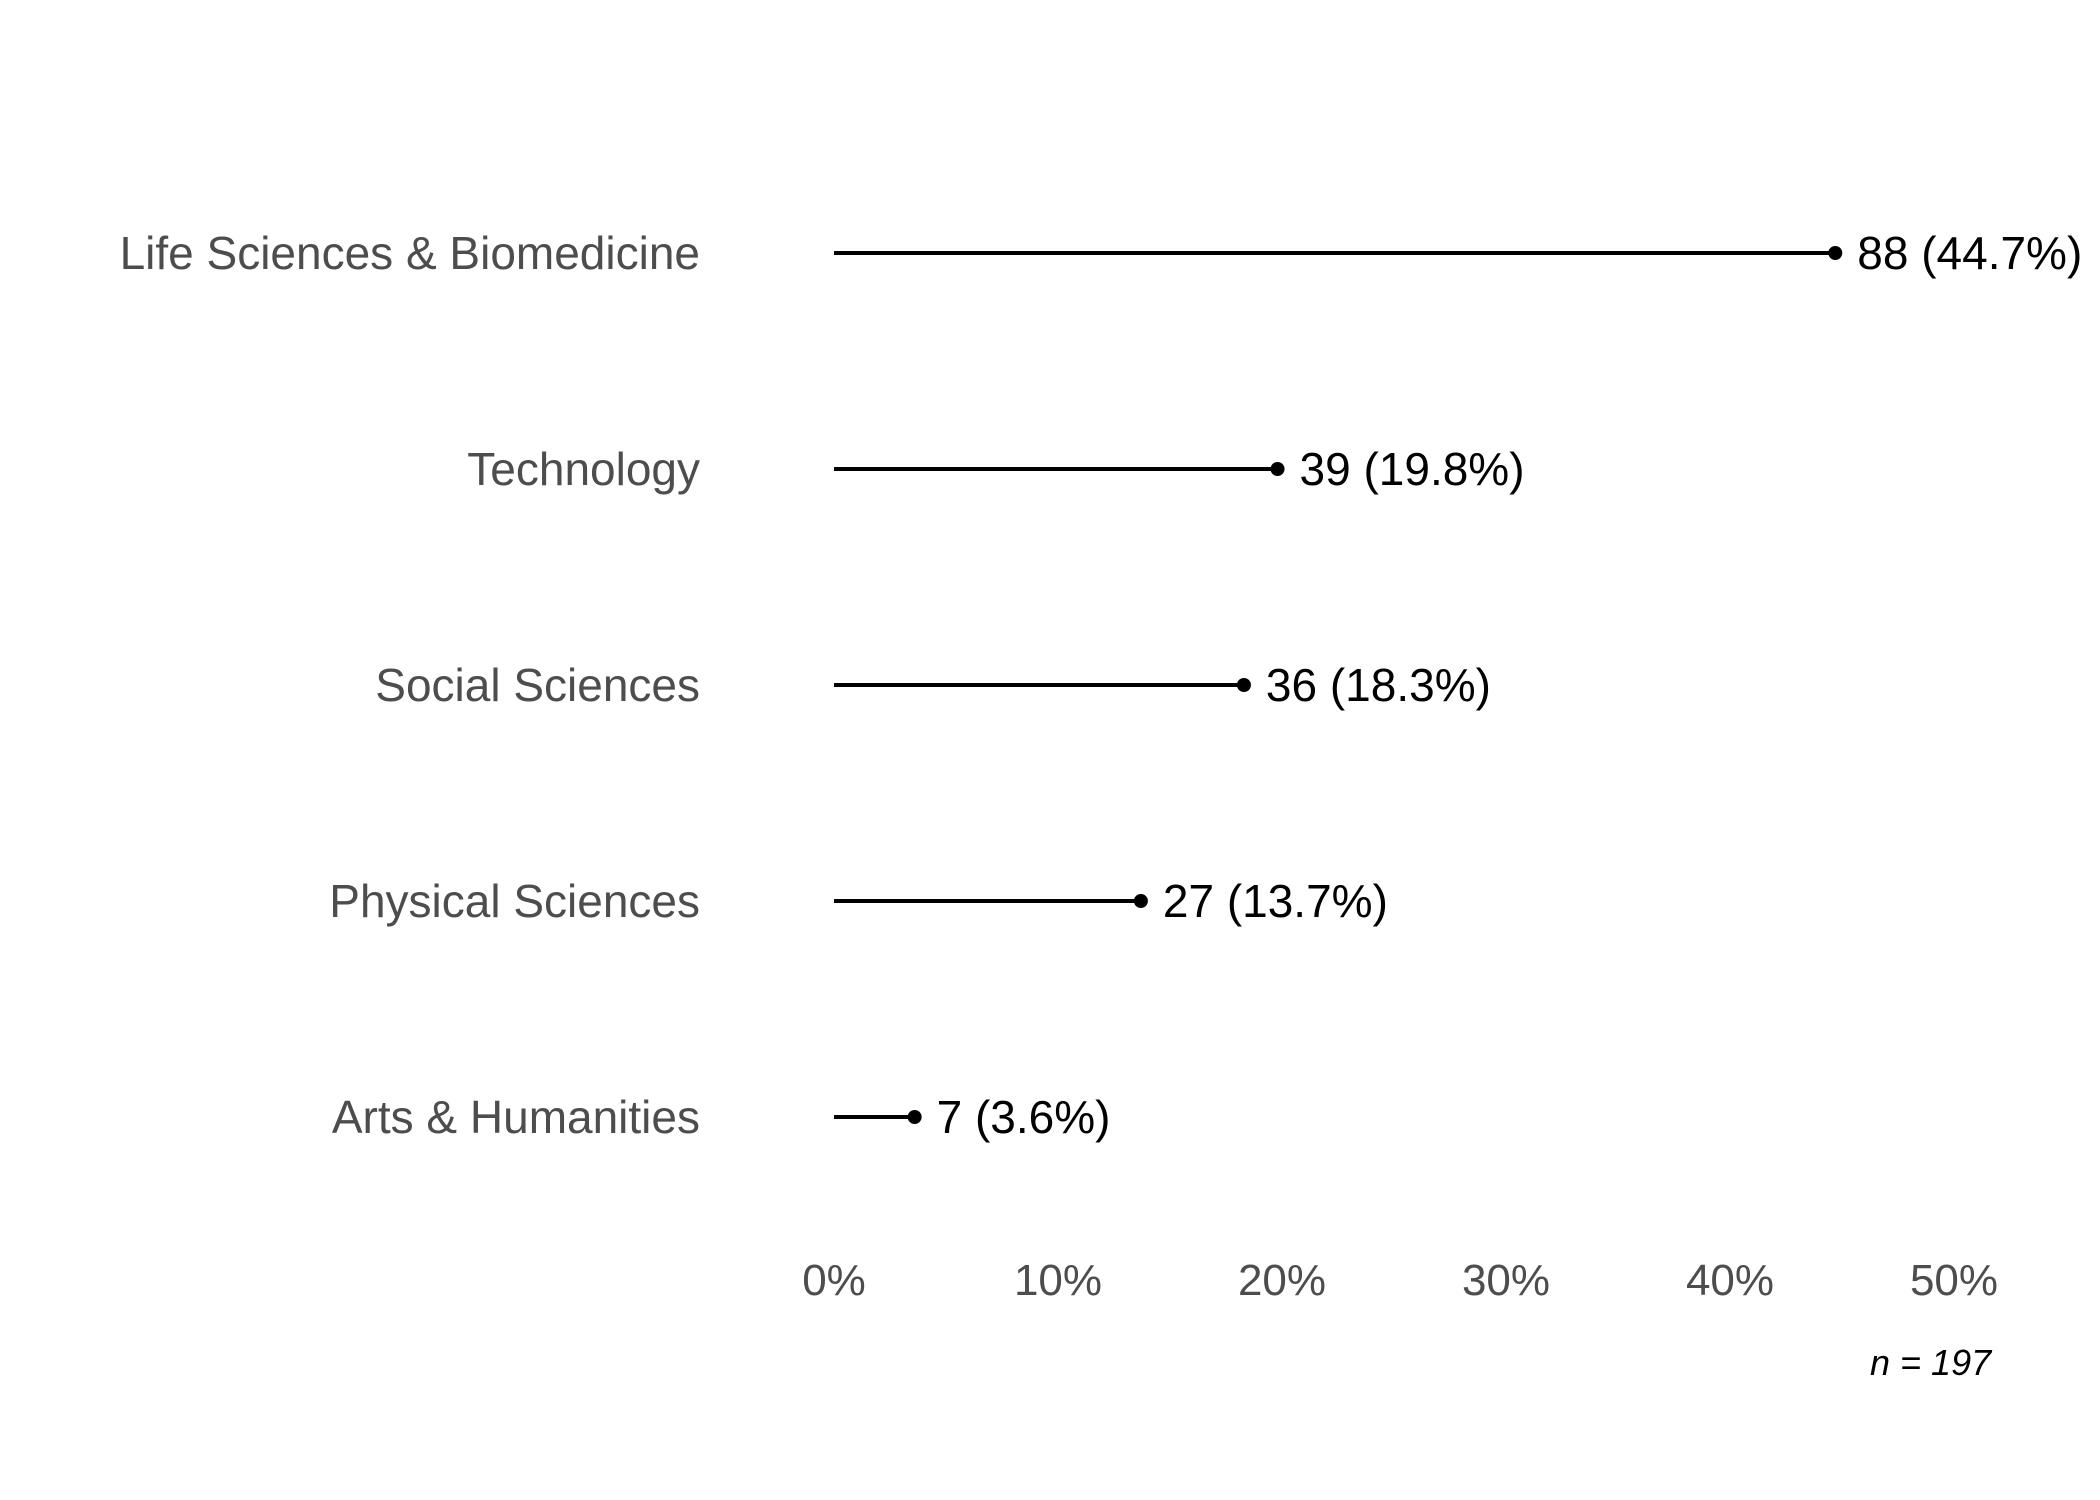 Image resolution: width=2100 pixels, height=1500 pixels. I want to click on x-tick-label-50: 50%, so click(1954, 1280).